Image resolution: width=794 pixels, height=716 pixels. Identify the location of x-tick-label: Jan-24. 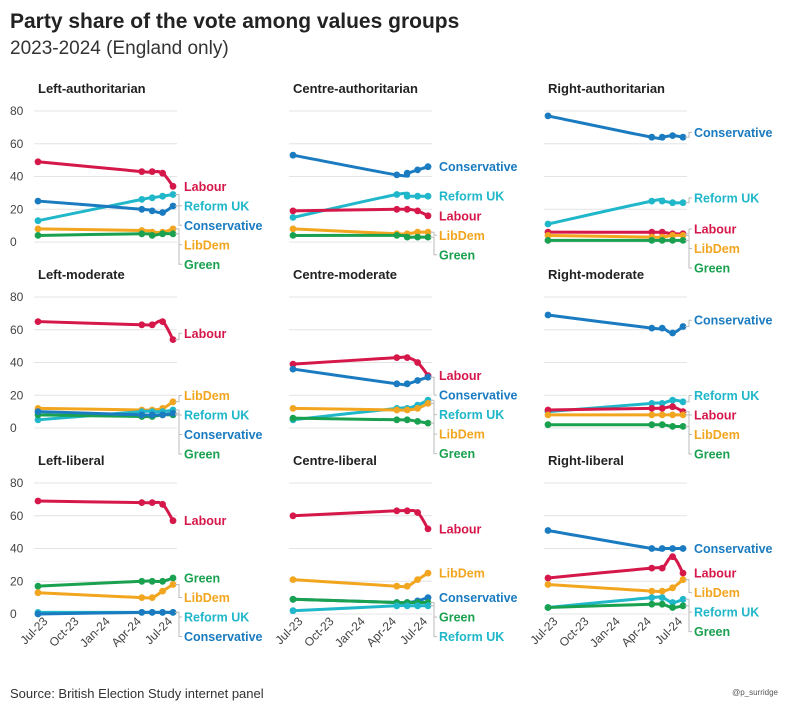
(95, 632).